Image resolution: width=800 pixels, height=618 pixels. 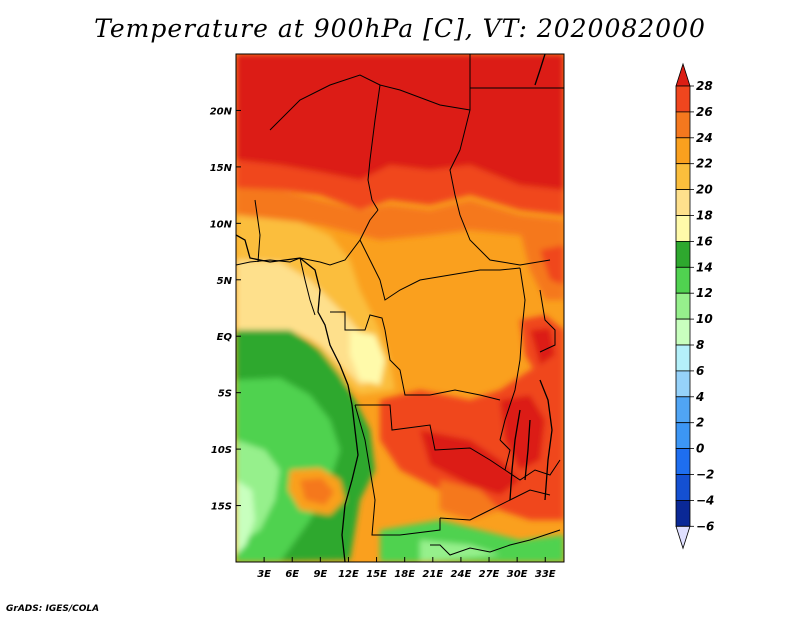 What do you see at coordinates (700, 345) in the screenshot?
I see `colorbar-label: 8` at bounding box center [700, 345].